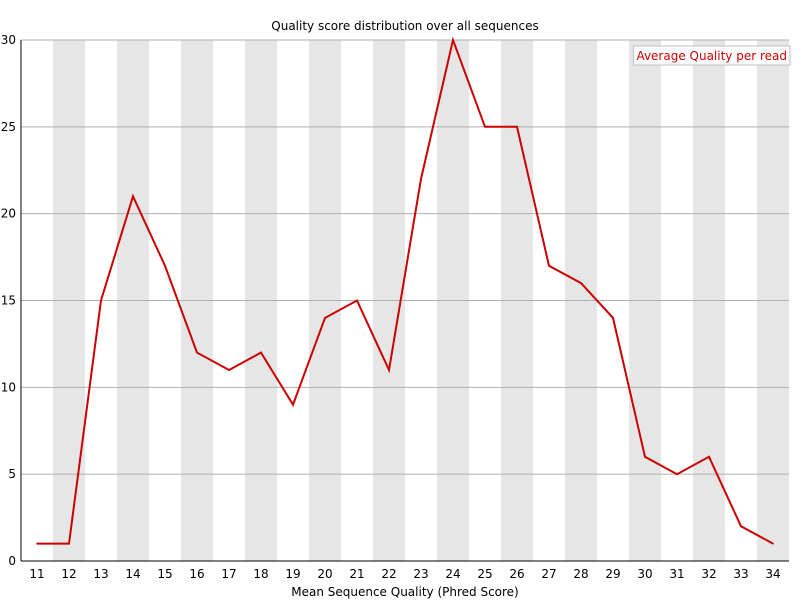  What do you see at coordinates (12, 561) in the screenshot?
I see `y-tick-label: 0` at bounding box center [12, 561].